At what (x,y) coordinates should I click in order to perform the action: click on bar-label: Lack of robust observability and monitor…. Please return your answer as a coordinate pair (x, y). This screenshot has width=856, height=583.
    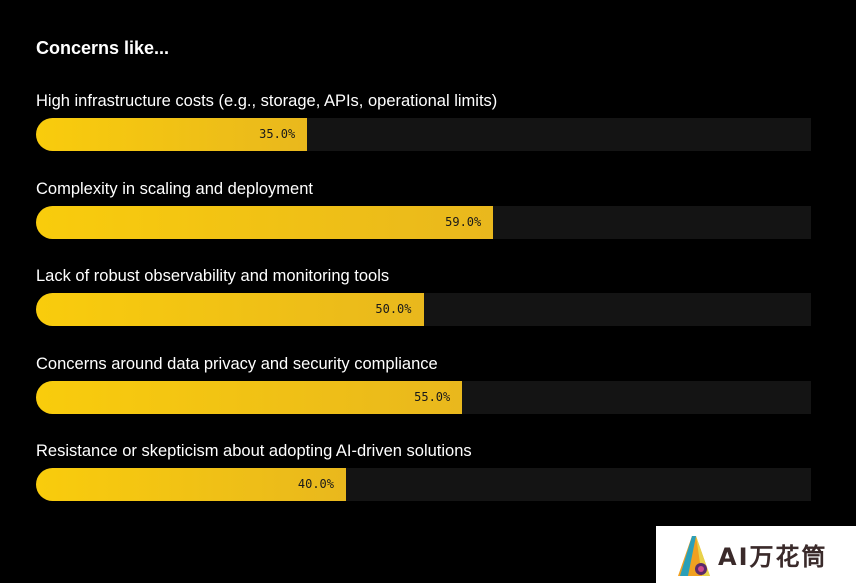
    Looking at the image, I should click on (213, 276).